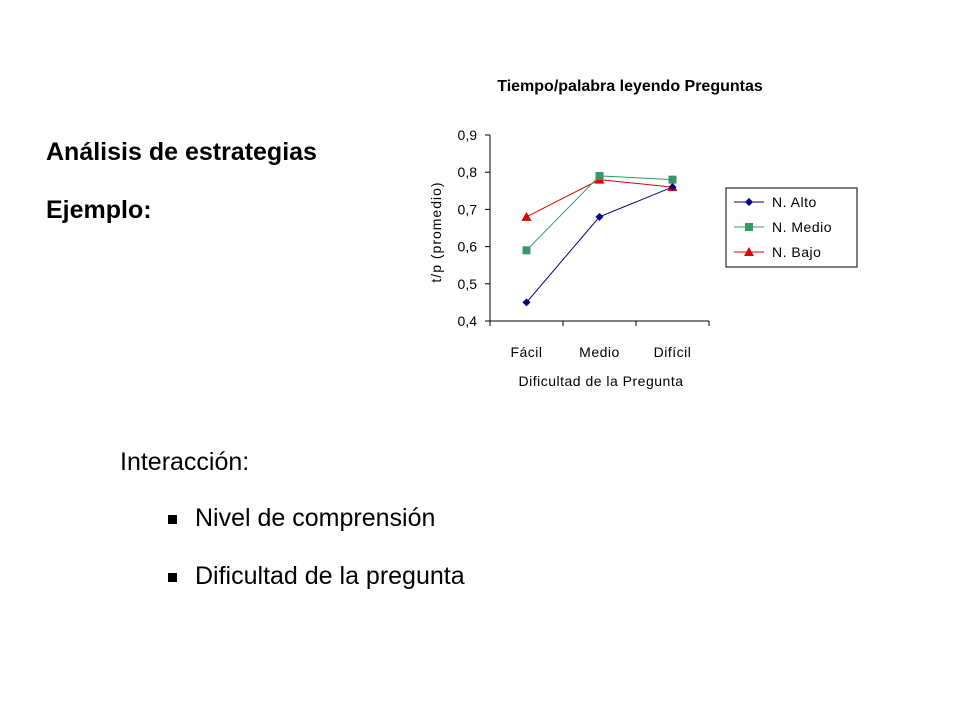 This screenshot has height=720, width=960. What do you see at coordinates (673, 352) in the screenshot?
I see `x-tick-label: Difícil` at bounding box center [673, 352].